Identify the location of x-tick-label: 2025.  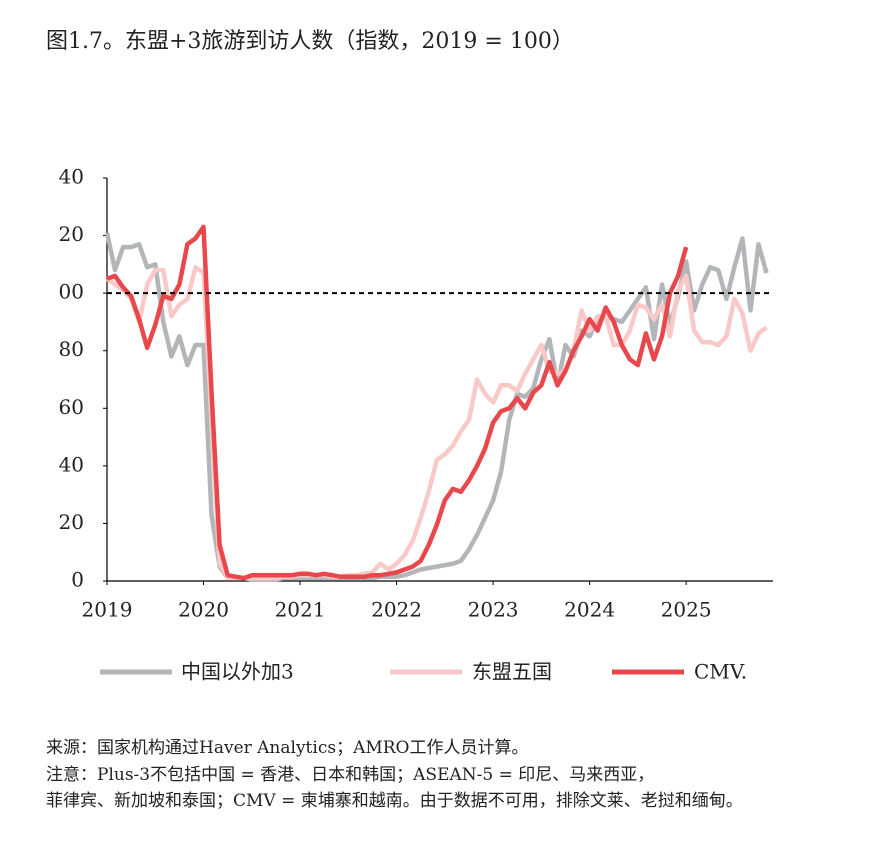
(686, 610).